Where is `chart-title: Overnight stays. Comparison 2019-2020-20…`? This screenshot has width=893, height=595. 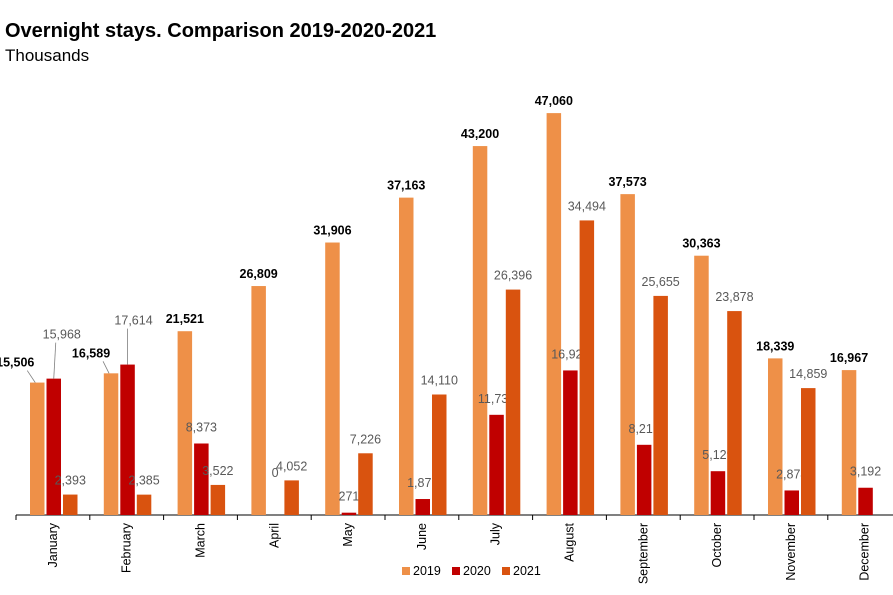
chart-title: Overnight stays. Comparison 2019-2020-20… is located at coordinates (221, 31).